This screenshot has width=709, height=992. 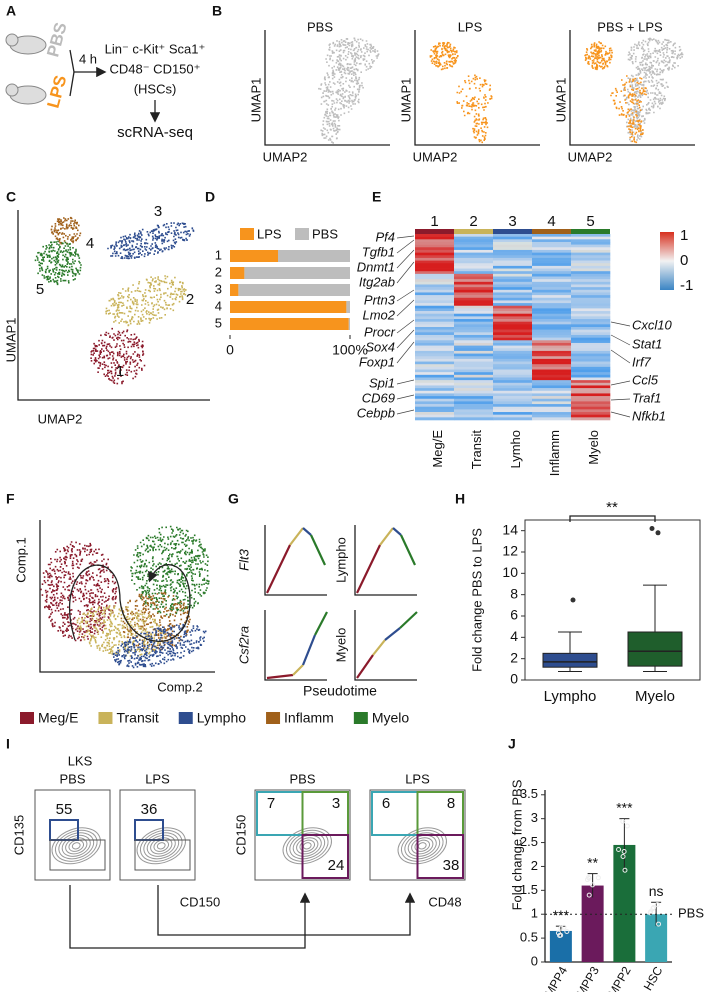 I want to click on axis-label: Comp.2, so click(x=180, y=686).